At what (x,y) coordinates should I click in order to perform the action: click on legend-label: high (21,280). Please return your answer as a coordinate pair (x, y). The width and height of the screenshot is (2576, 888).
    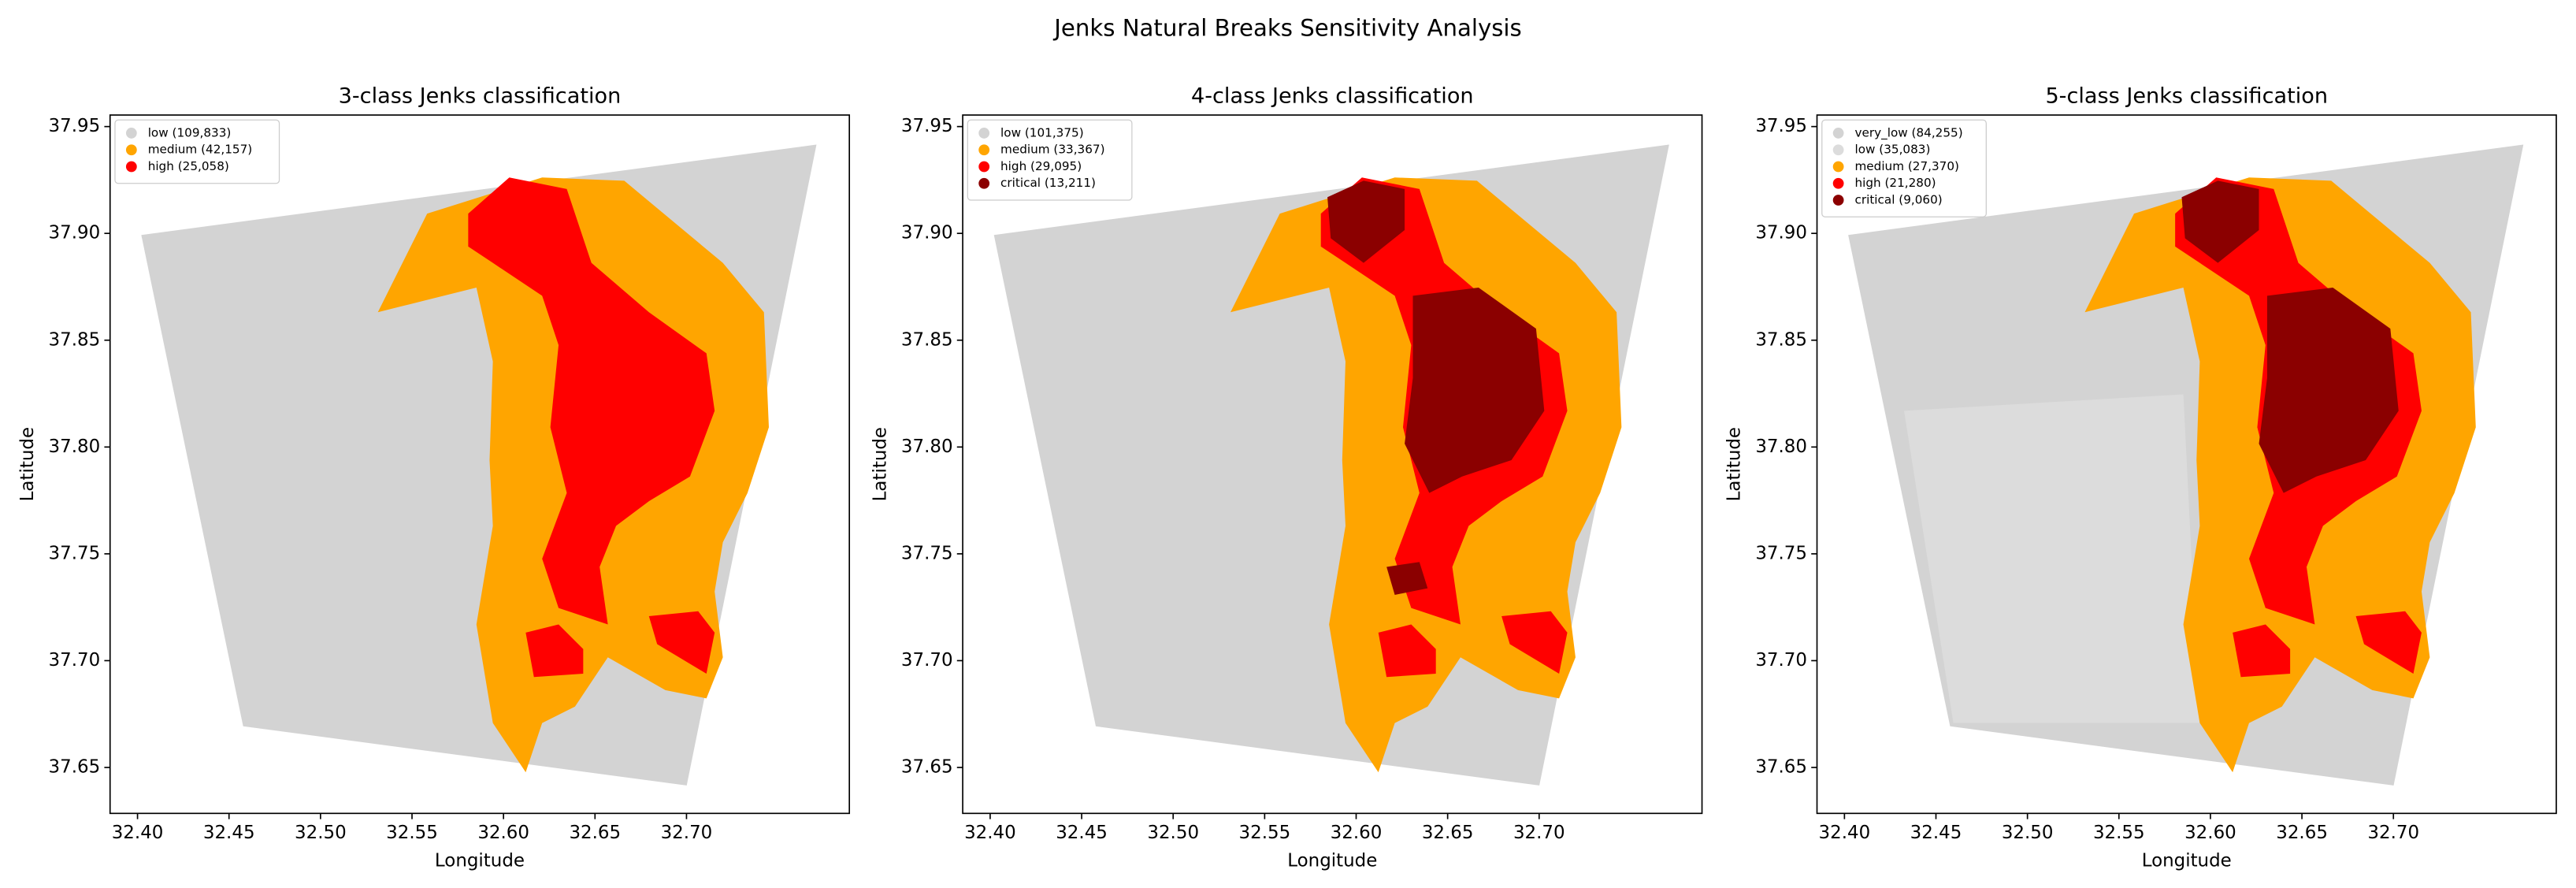
    Looking at the image, I should click on (1895, 183).